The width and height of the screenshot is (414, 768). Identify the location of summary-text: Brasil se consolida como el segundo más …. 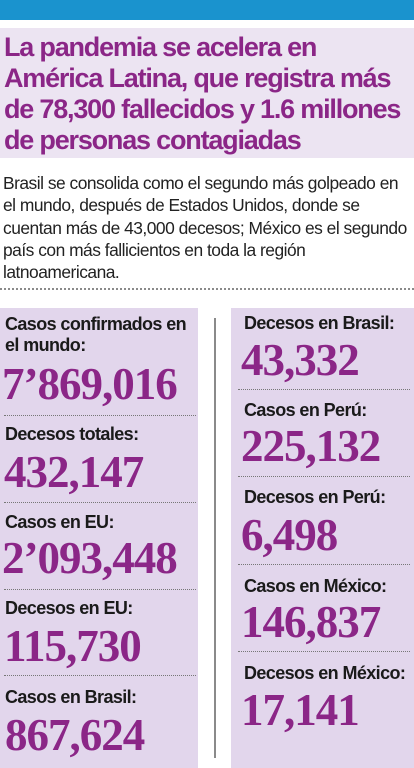
(205, 228).